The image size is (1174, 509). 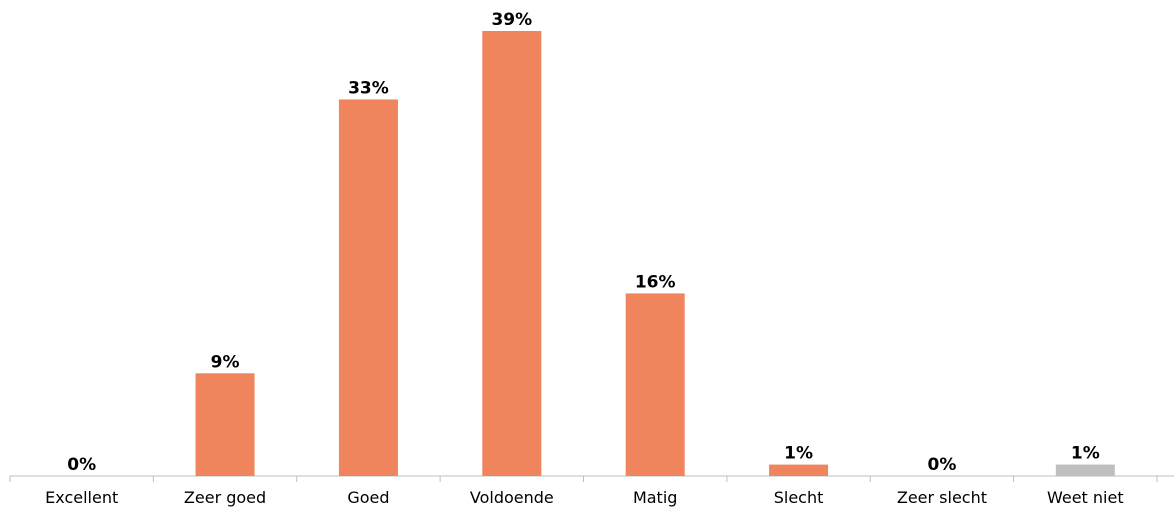 I want to click on x-tick-label: Matig, so click(x=655, y=497).